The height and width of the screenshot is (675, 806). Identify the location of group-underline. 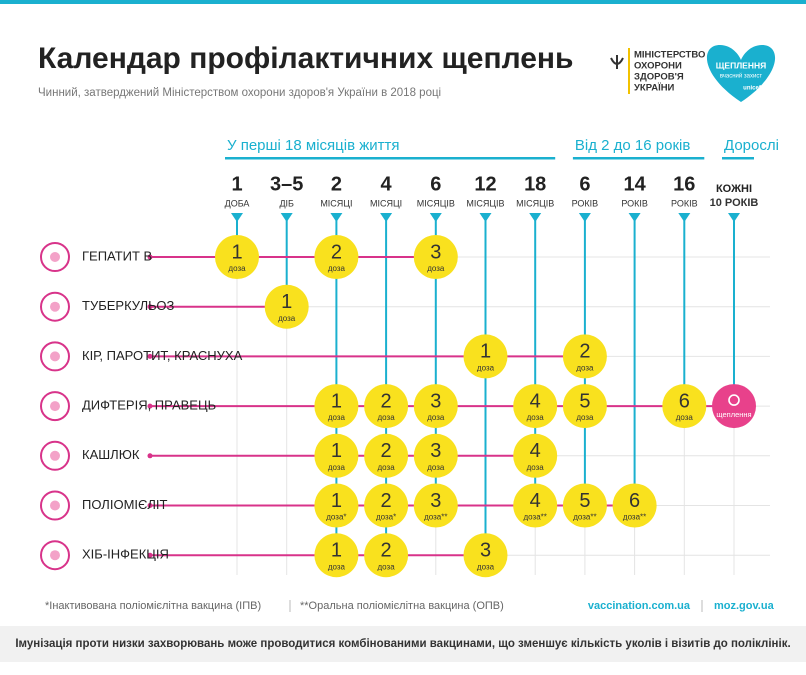
(638, 158).